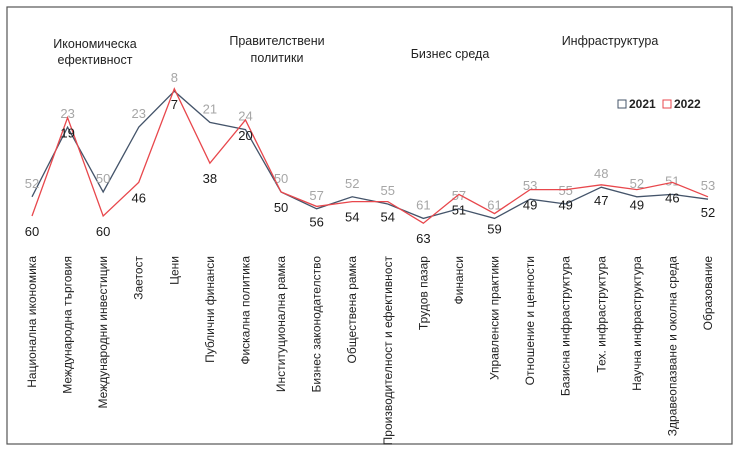  Describe the element at coordinates (174, 77) in the screenshot. I see `data-label-2021: 8` at that location.